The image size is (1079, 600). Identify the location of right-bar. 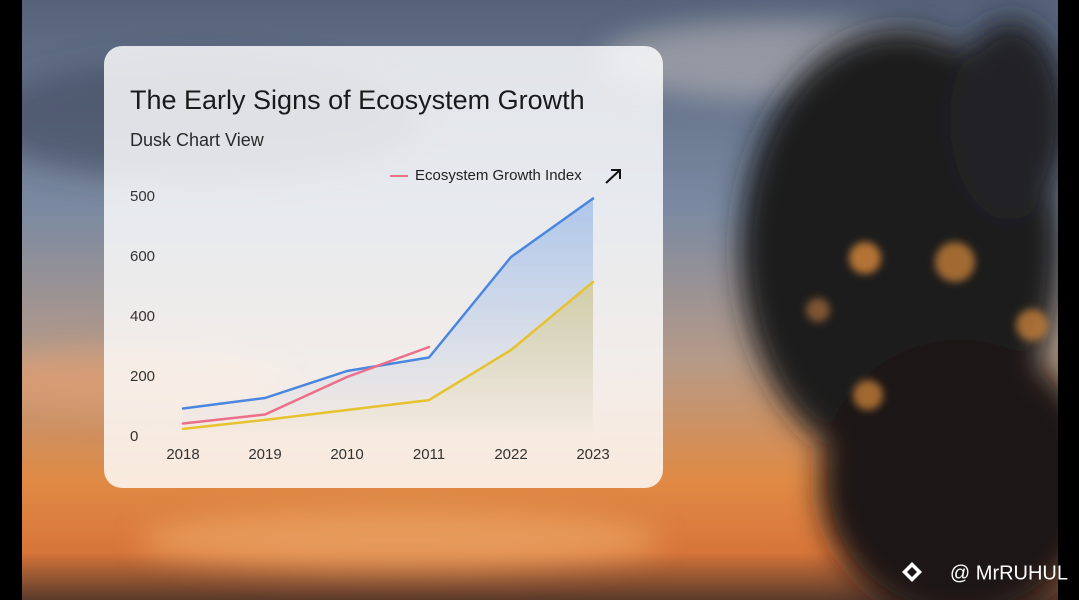
(1068, 300).